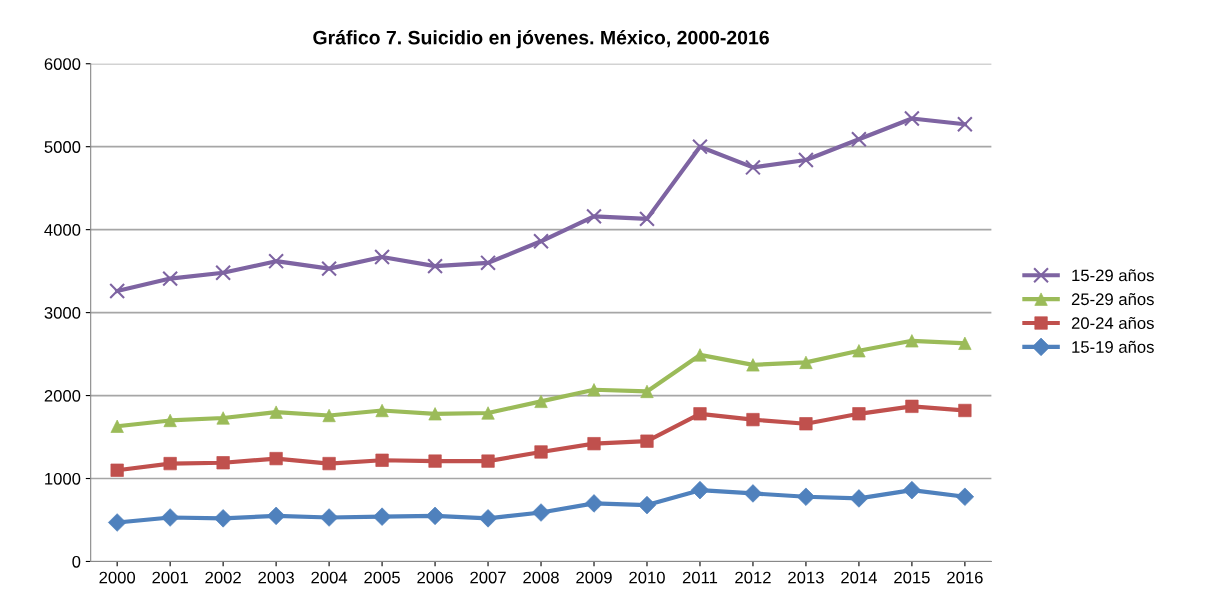 This screenshot has height=607, width=1209. Describe the element at coordinates (329, 577) in the screenshot. I see `x-tick-label: 2004` at that location.